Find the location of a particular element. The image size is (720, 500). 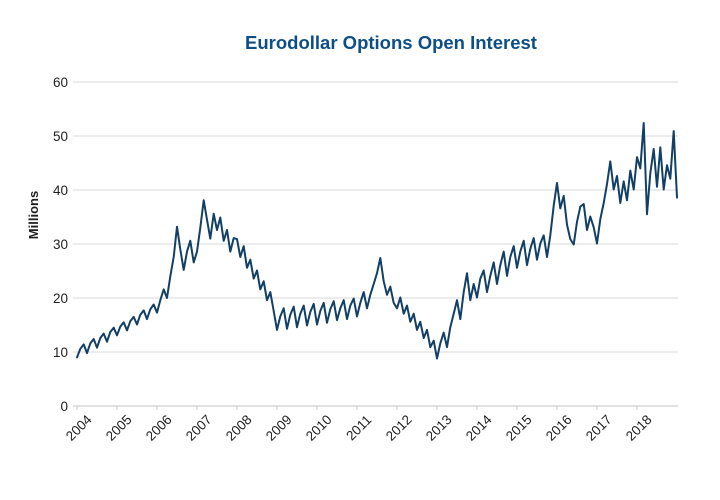

y-tick-label-50: 50 is located at coordinates (60, 136).